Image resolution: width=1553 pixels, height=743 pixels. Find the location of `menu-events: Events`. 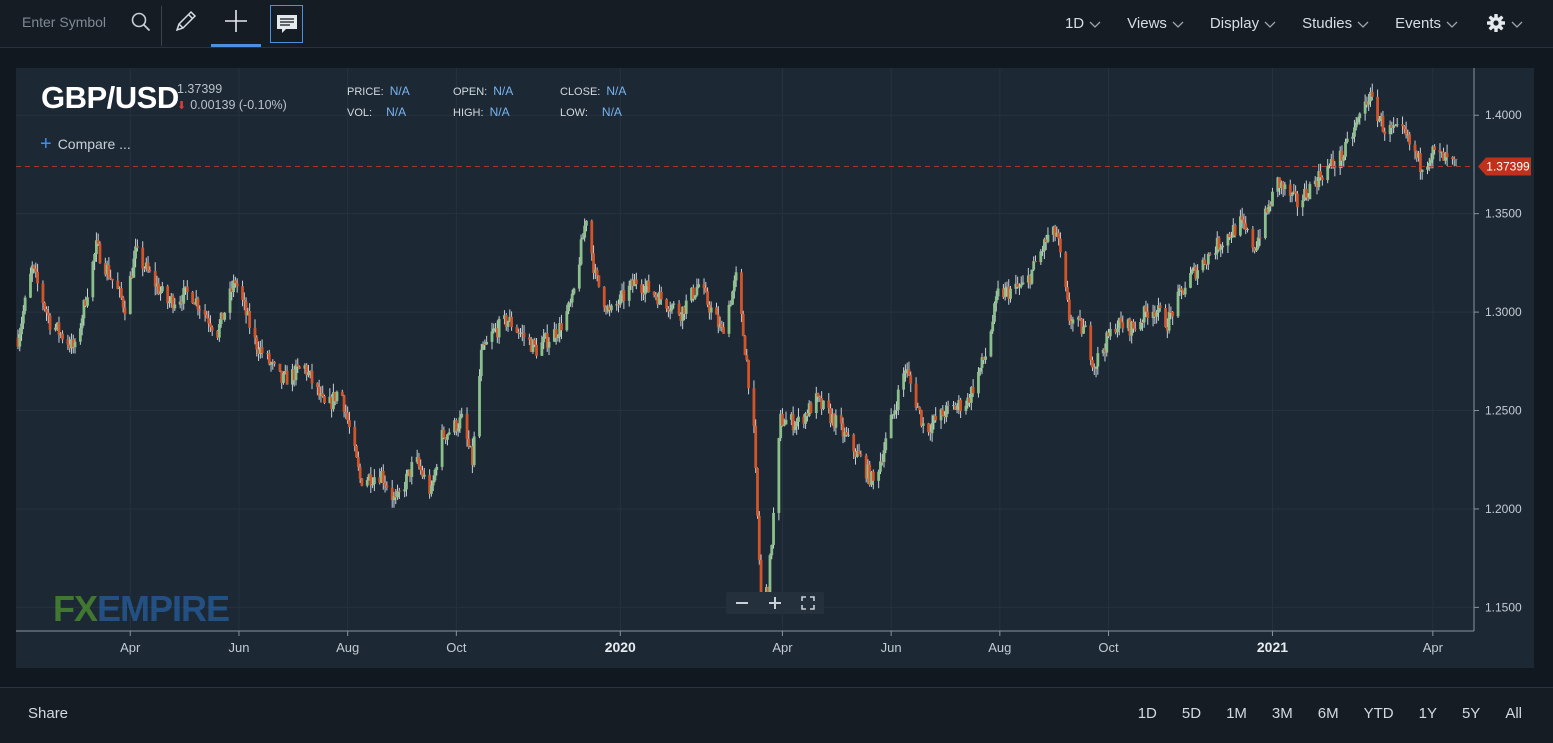

menu-events: Events is located at coordinates (1426, 23).